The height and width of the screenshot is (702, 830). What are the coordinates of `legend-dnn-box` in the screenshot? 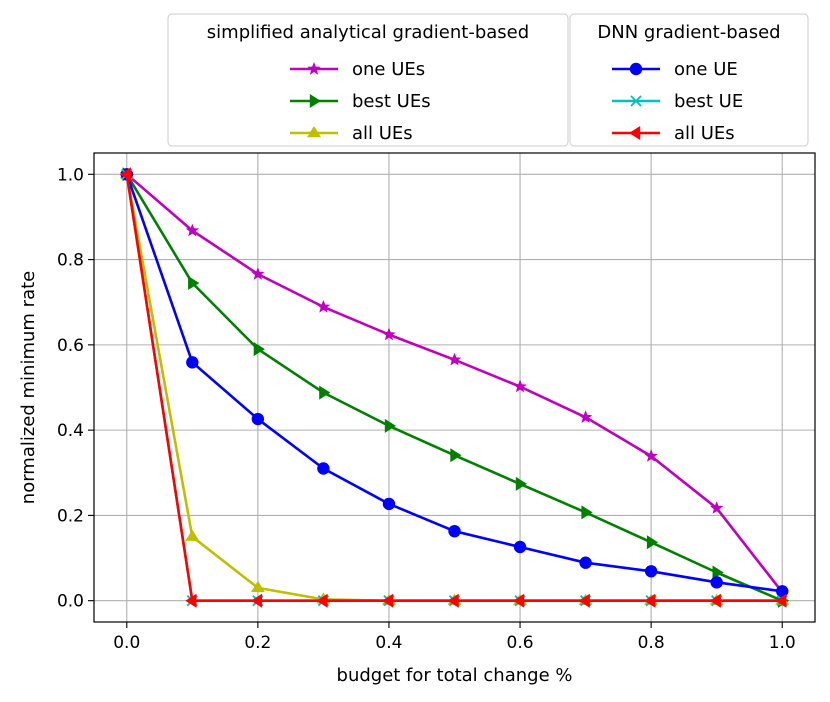 It's located at (689, 80).